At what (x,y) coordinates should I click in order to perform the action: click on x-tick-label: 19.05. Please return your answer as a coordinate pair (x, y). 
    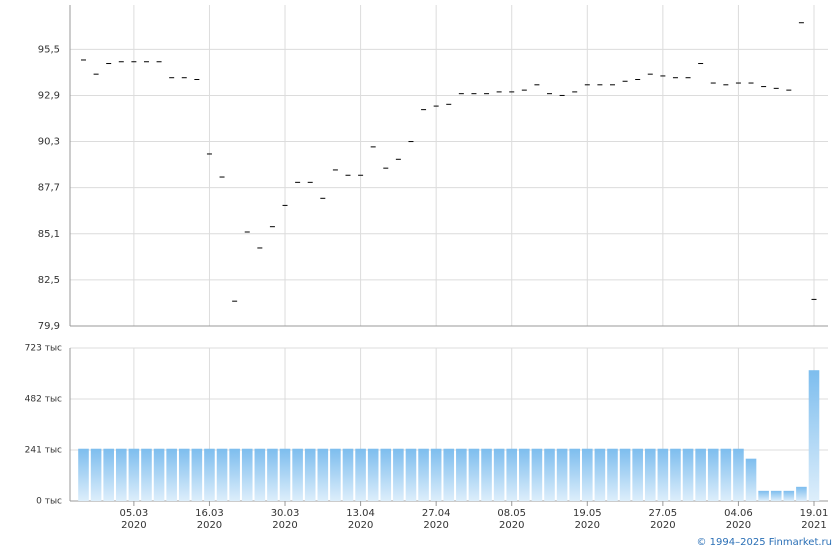
    Looking at the image, I should click on (587, 513).